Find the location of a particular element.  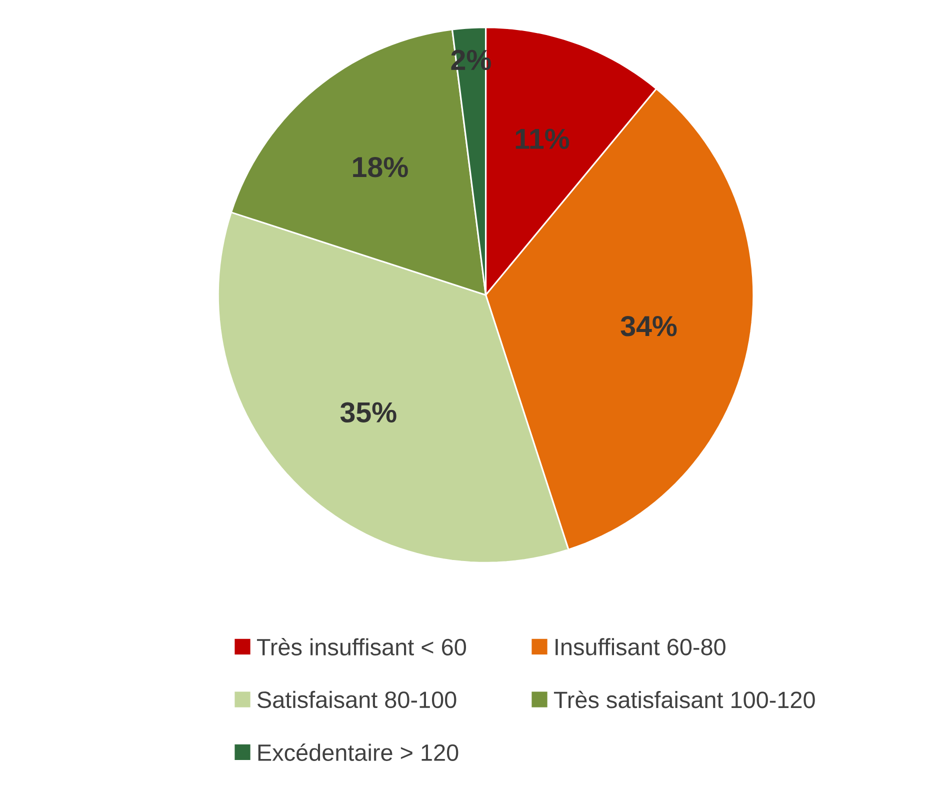

legend-label: Satisfaisant 80-100 is located at coordinates (357, 699).